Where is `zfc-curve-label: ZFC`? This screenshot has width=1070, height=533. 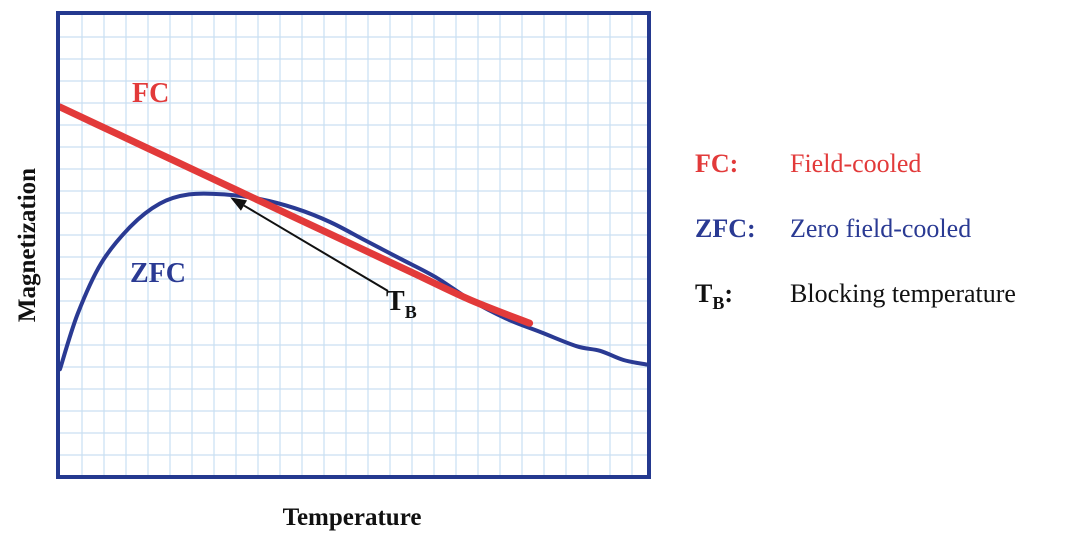 zfc-curve-label: ZFC is located at coordinates (158, 273).